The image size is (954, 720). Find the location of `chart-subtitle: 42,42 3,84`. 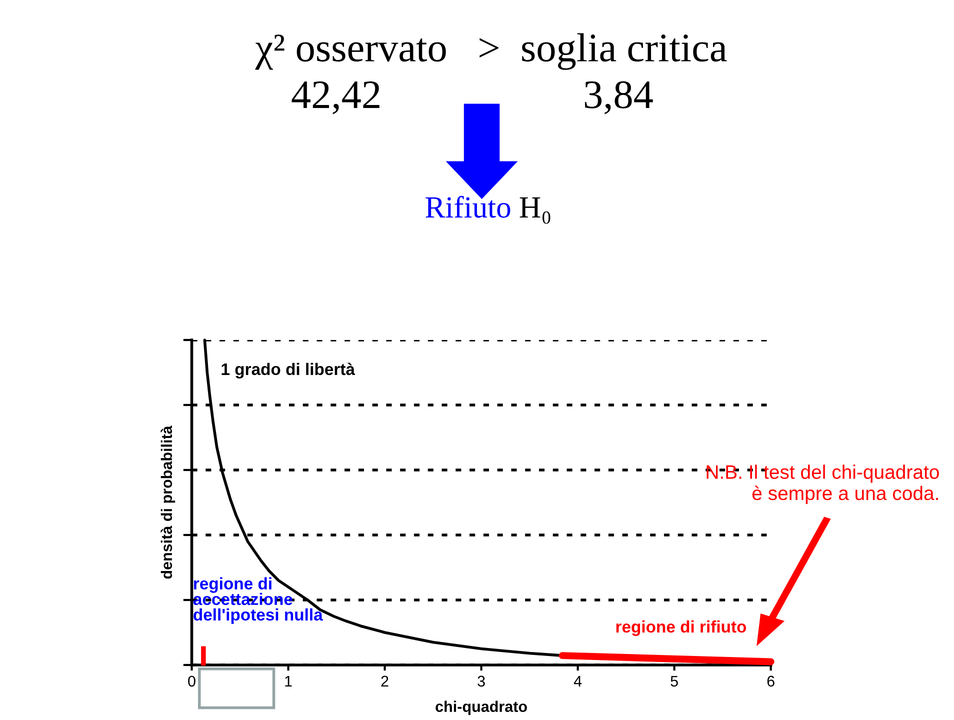

chart-subtitle: 42,42 3,84 is located at coordinates (472, 97).